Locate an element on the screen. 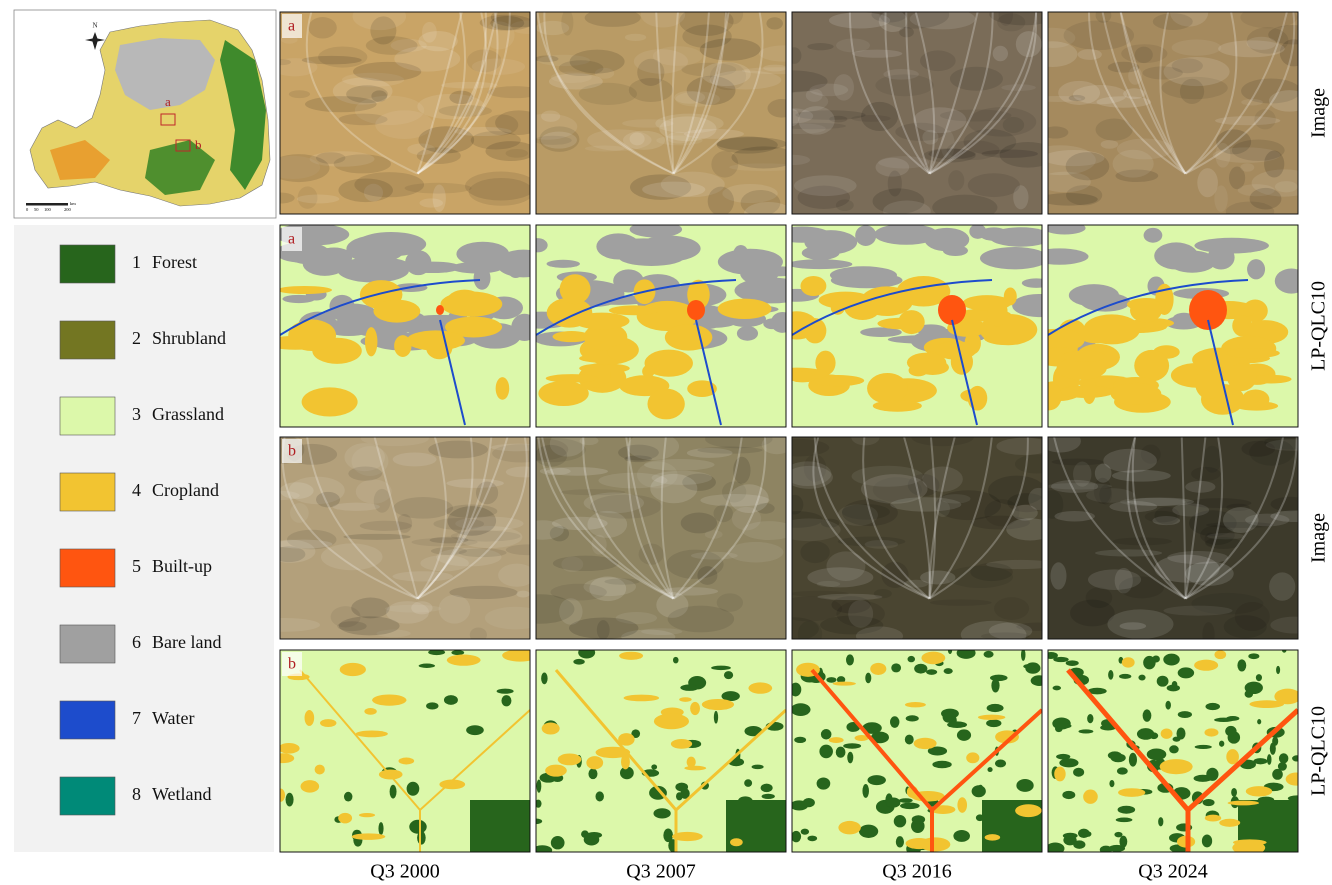 The height and width of the screenshot is (885, 1332). legend-number: 5 is located at coordinates (136, 566).